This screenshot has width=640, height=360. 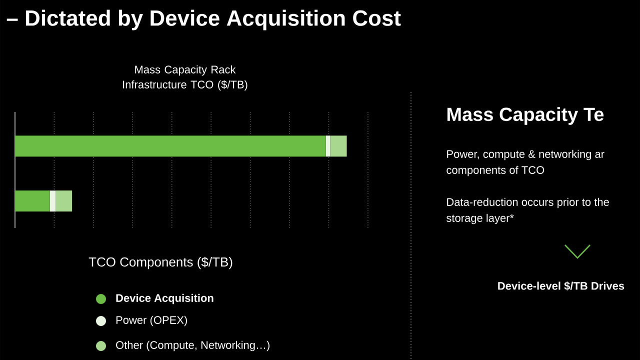 I want to click on text: Device-level $/TB Drives, so click(x=561, y=285).